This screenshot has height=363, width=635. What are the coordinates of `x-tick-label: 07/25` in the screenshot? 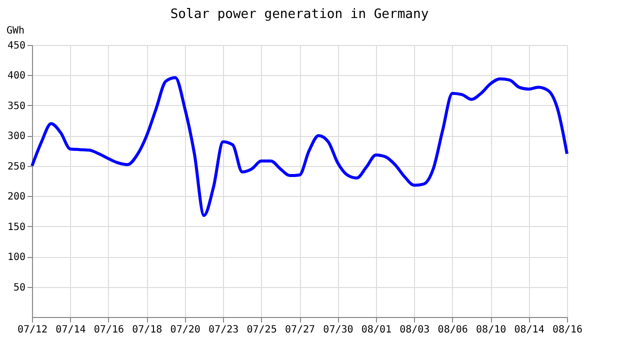 It's located at (261, 330).